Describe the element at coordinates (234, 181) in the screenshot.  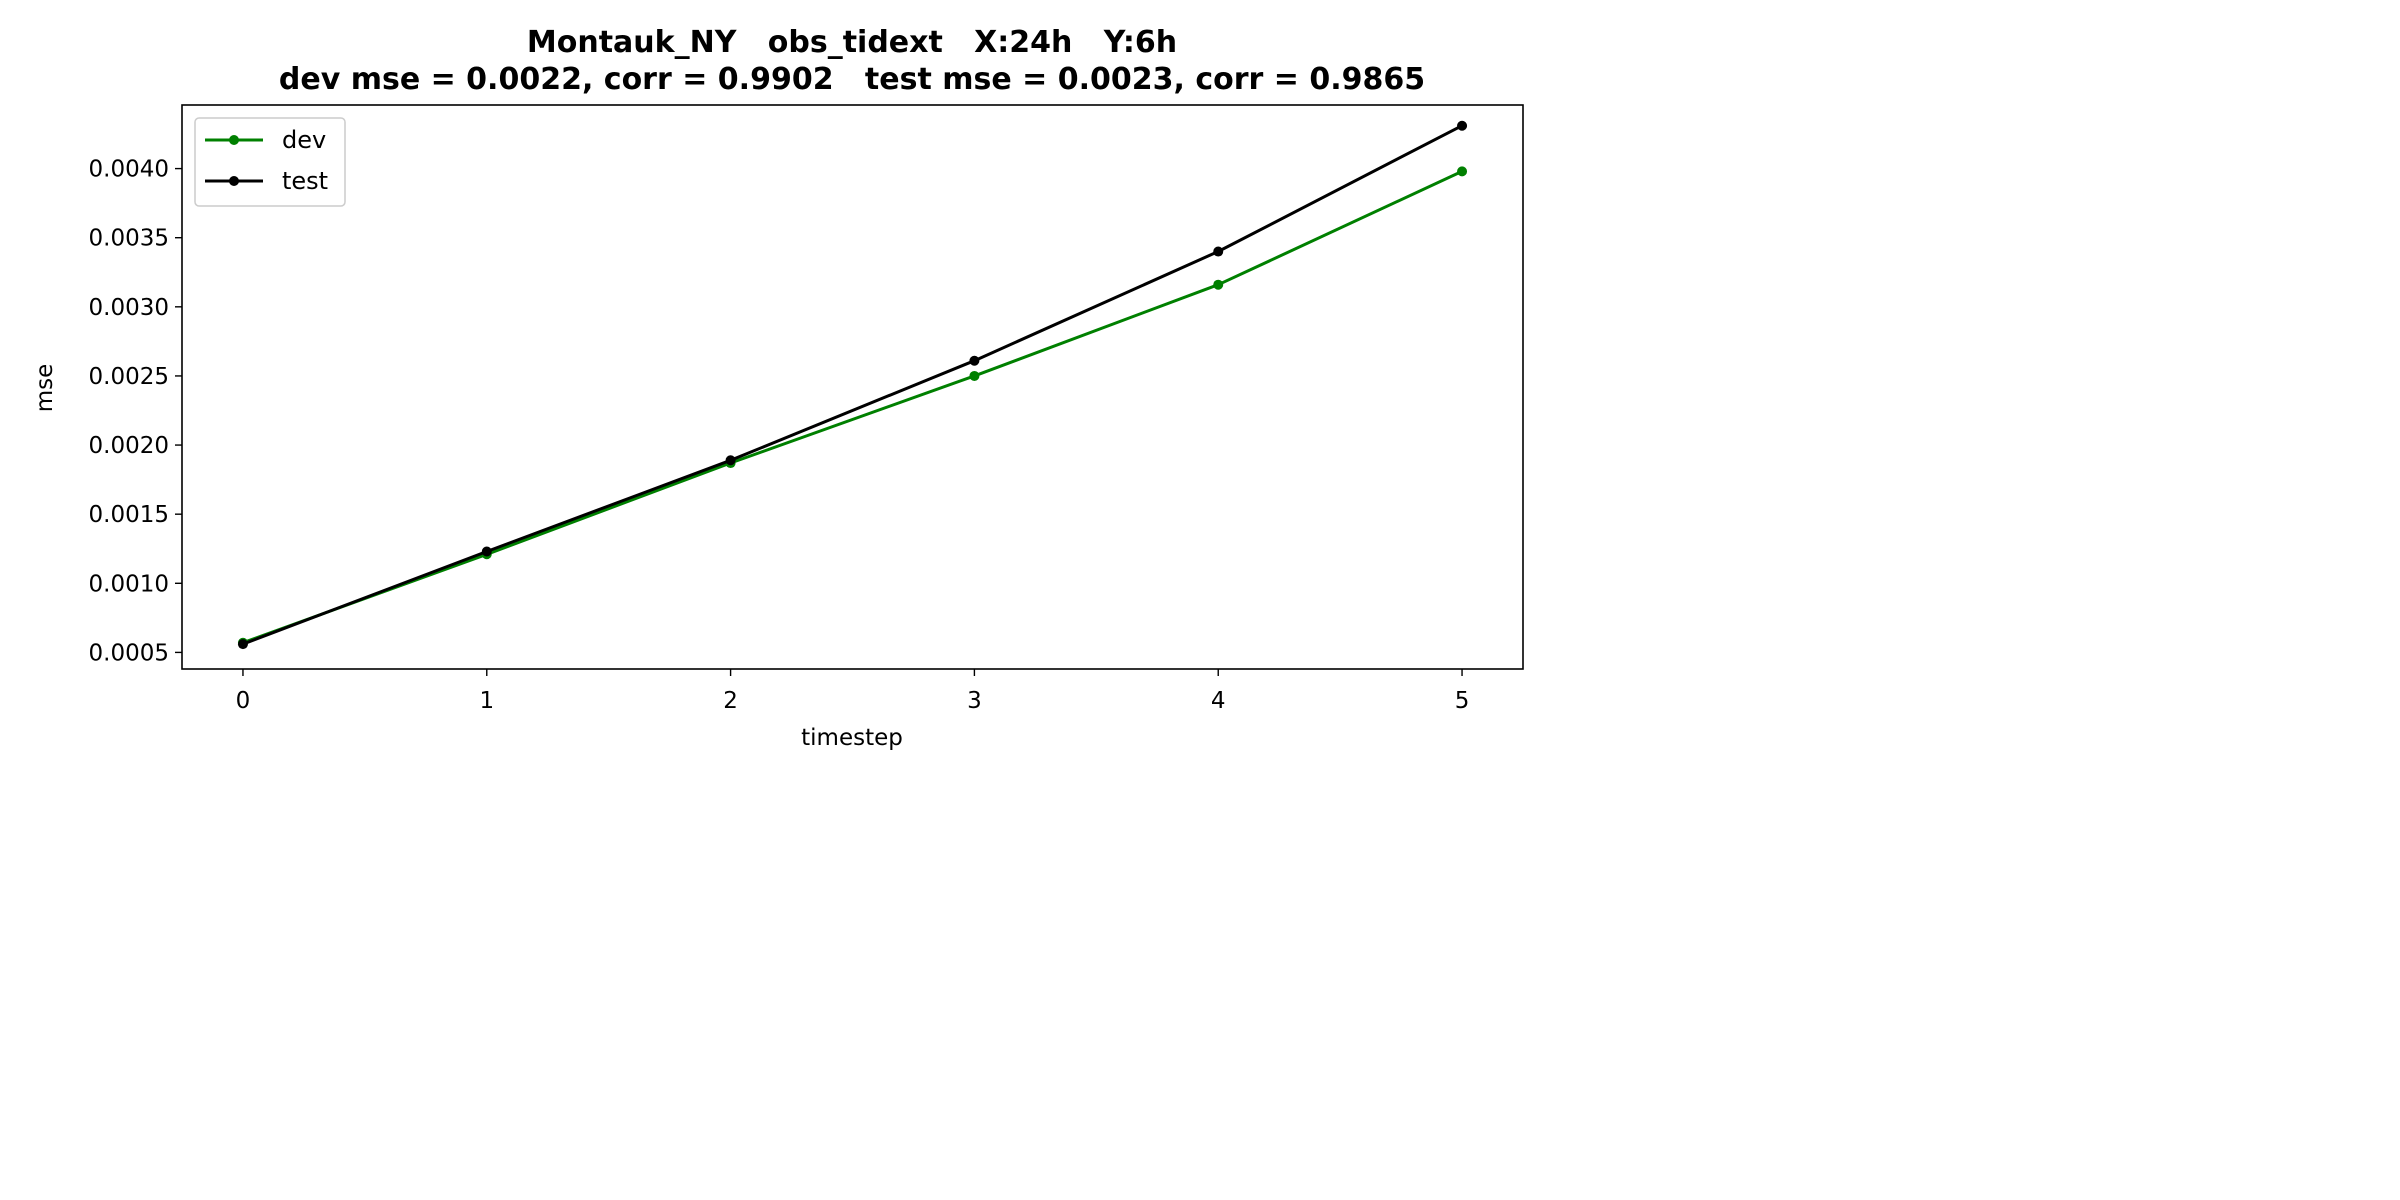
I see `legend-marker-test` at that location.